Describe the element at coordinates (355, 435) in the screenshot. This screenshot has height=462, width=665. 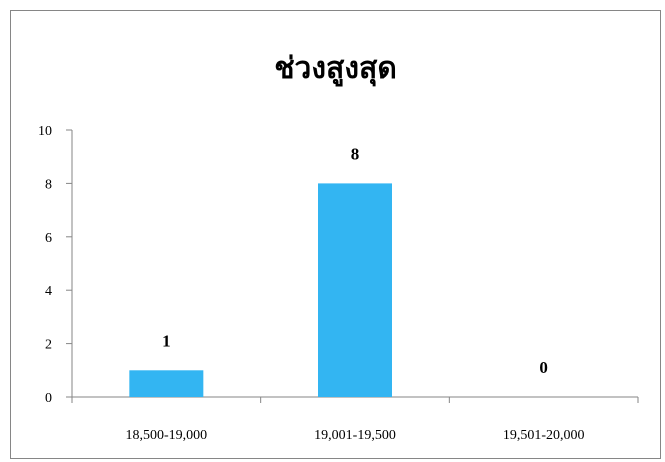
I see `x-tick-label: 19,001-19,500` at that location.